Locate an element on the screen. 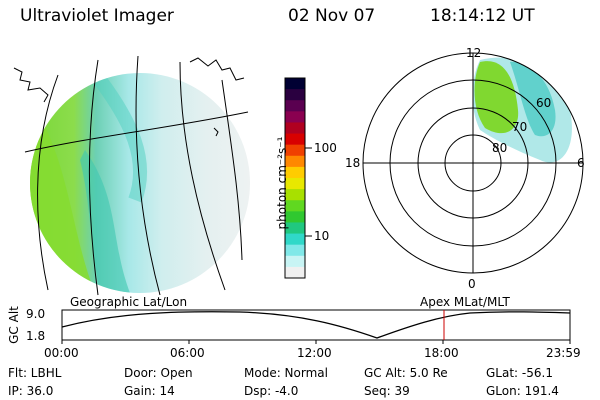 Image resolution: width=600 pixels, height=400 pixels. lat-label-70: 70 is located at coordinates (520, 127).